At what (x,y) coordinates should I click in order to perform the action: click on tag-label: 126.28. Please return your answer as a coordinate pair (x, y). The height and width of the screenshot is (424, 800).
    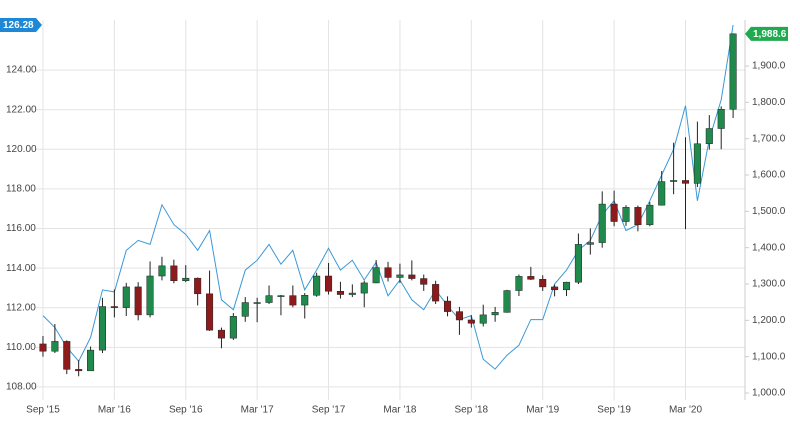
    Looking at the image, I should click on (18, 25).